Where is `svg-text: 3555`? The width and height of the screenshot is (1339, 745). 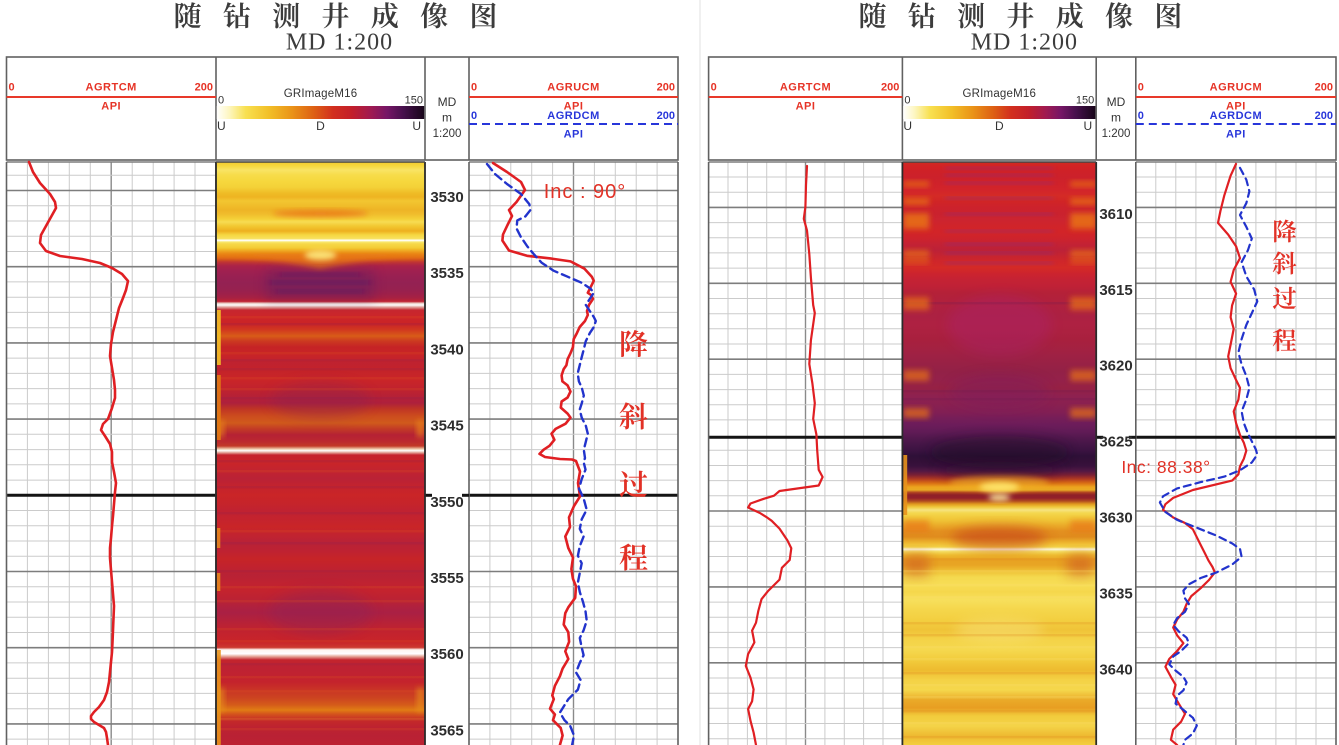 svg-text: 3555 is located at coordinates (446, 578).